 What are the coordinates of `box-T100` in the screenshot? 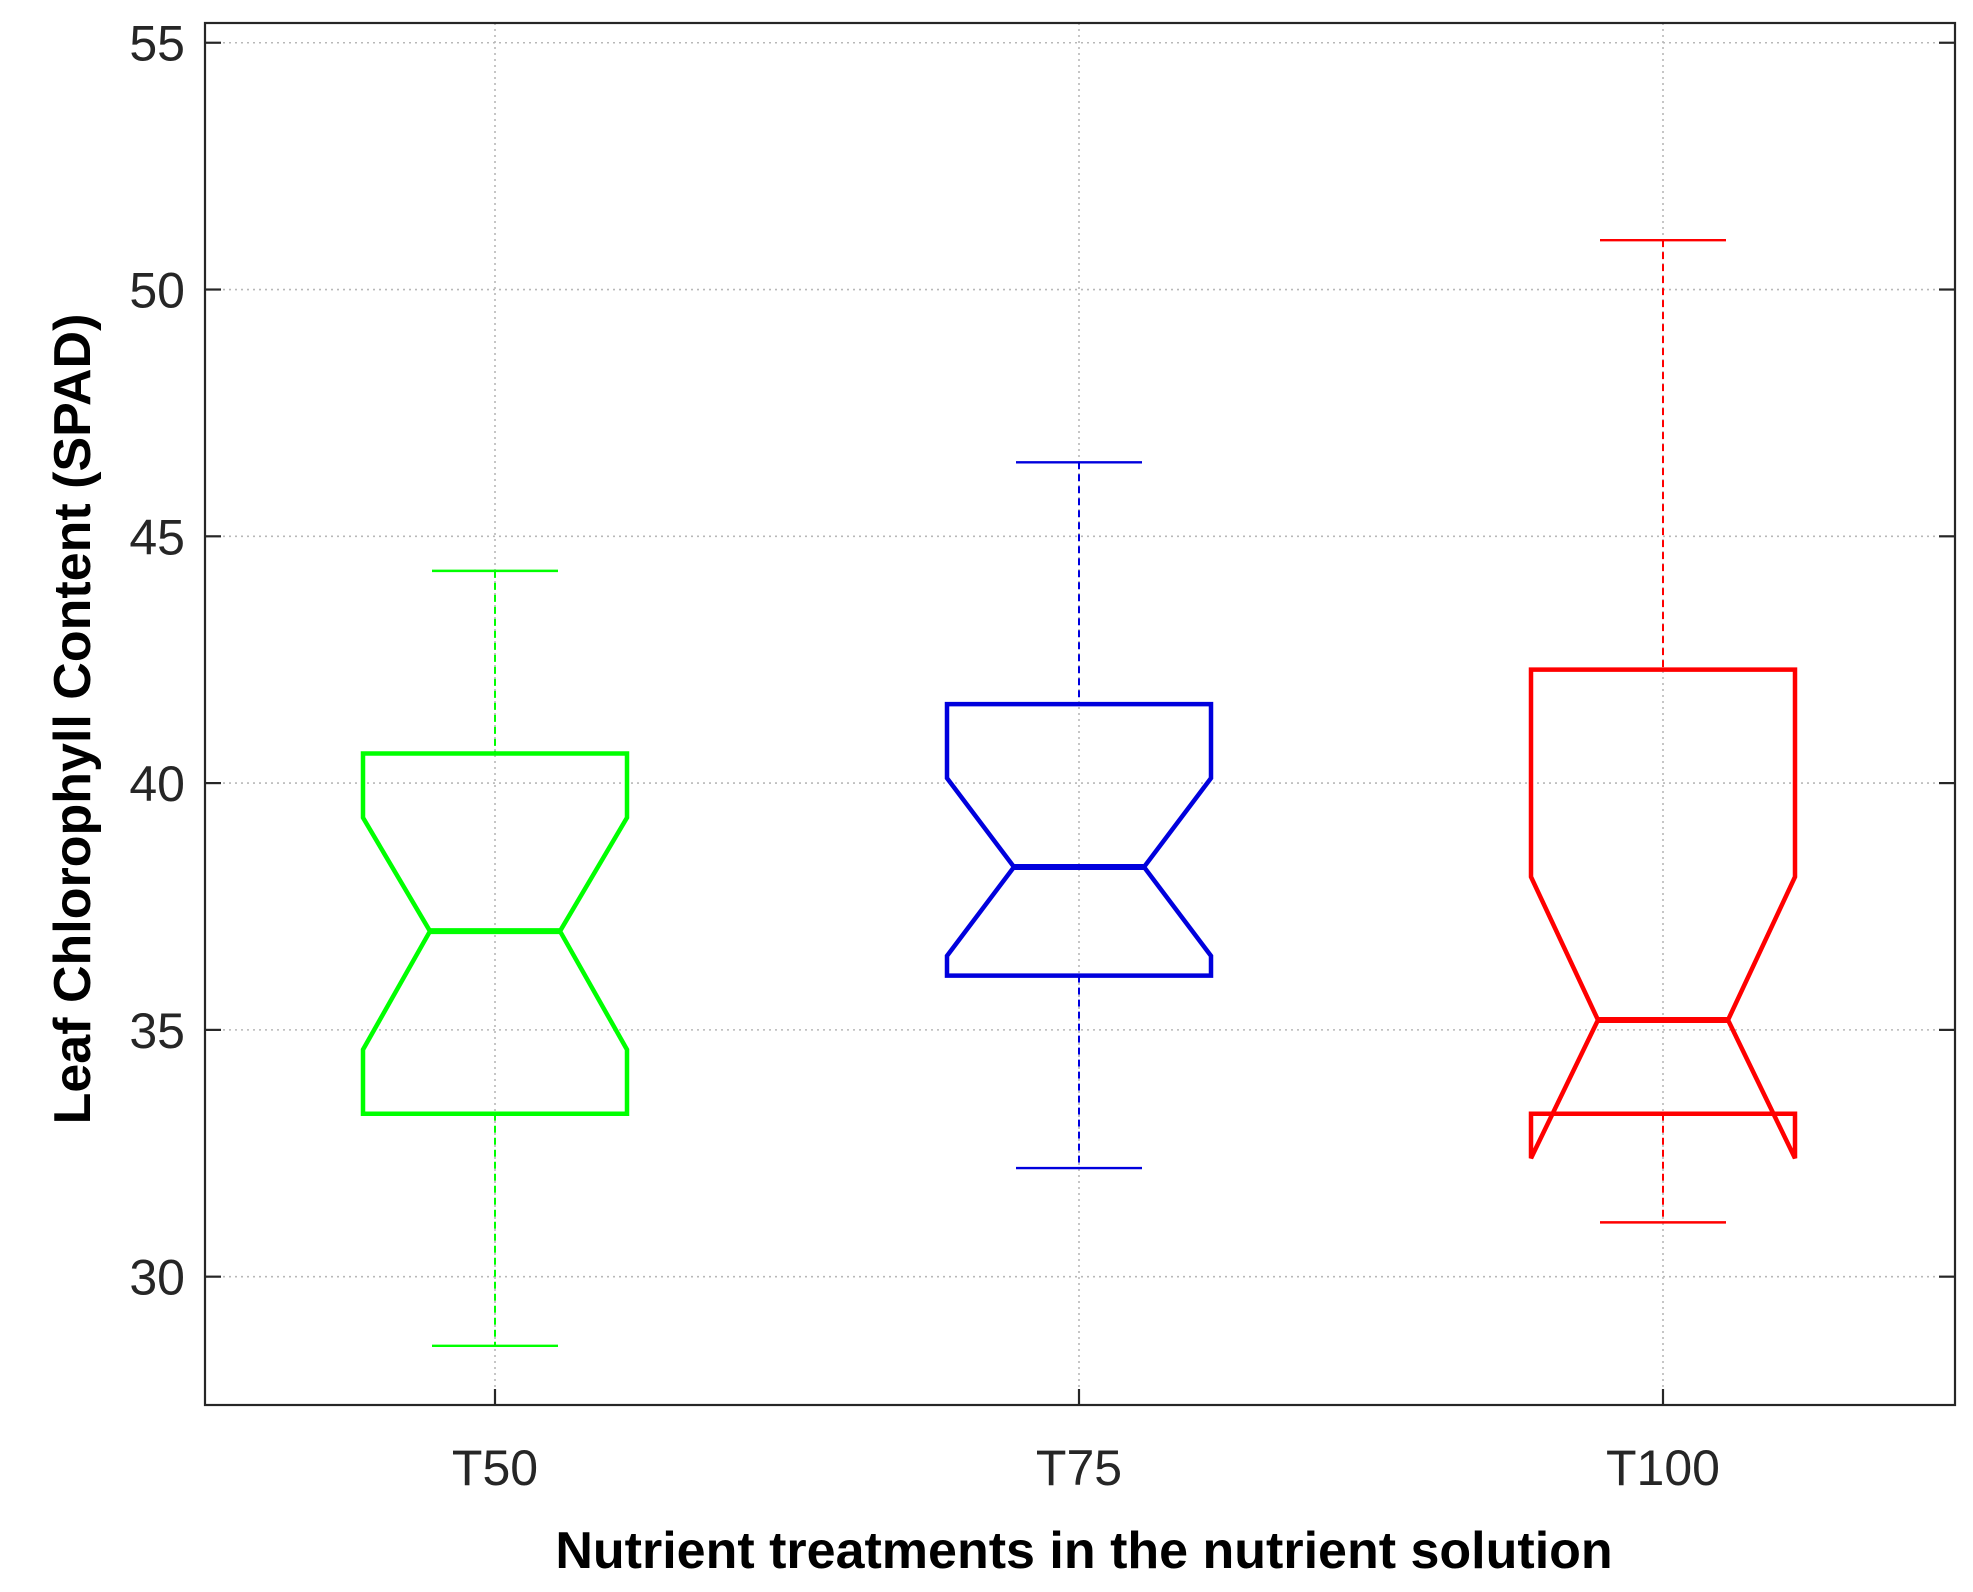 It's located at (1663, 731).